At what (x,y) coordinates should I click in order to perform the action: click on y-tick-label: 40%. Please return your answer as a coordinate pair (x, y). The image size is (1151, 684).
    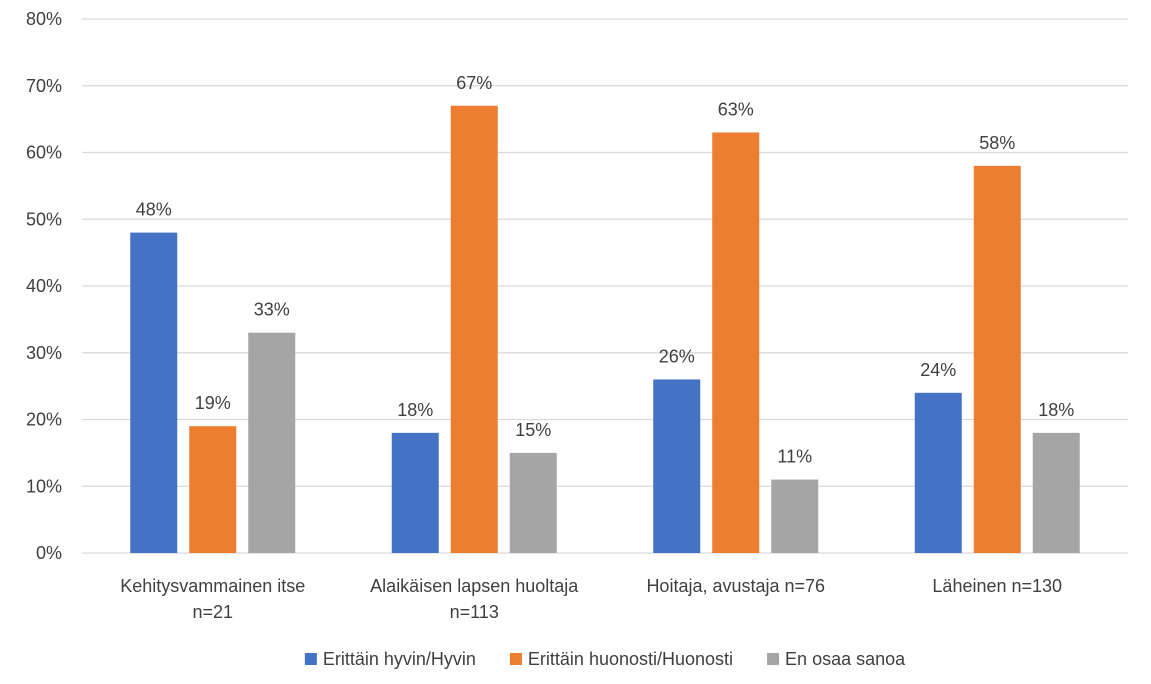
    Looking at the image, I should click on (44, 286).